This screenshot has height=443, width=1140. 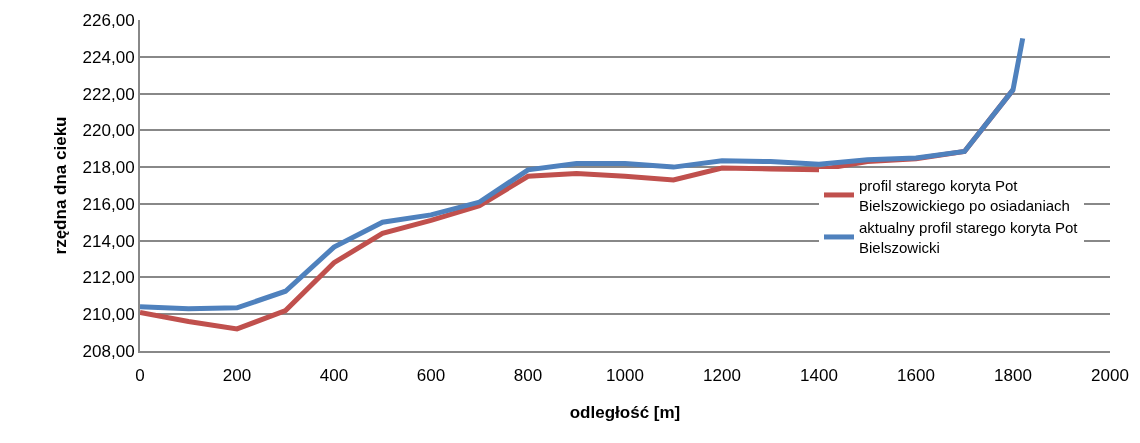 What do you see at coordinates (1013, 376) in the screenshot?
I see `x-tick-label: 1800` at bounding box center [1013, 376].